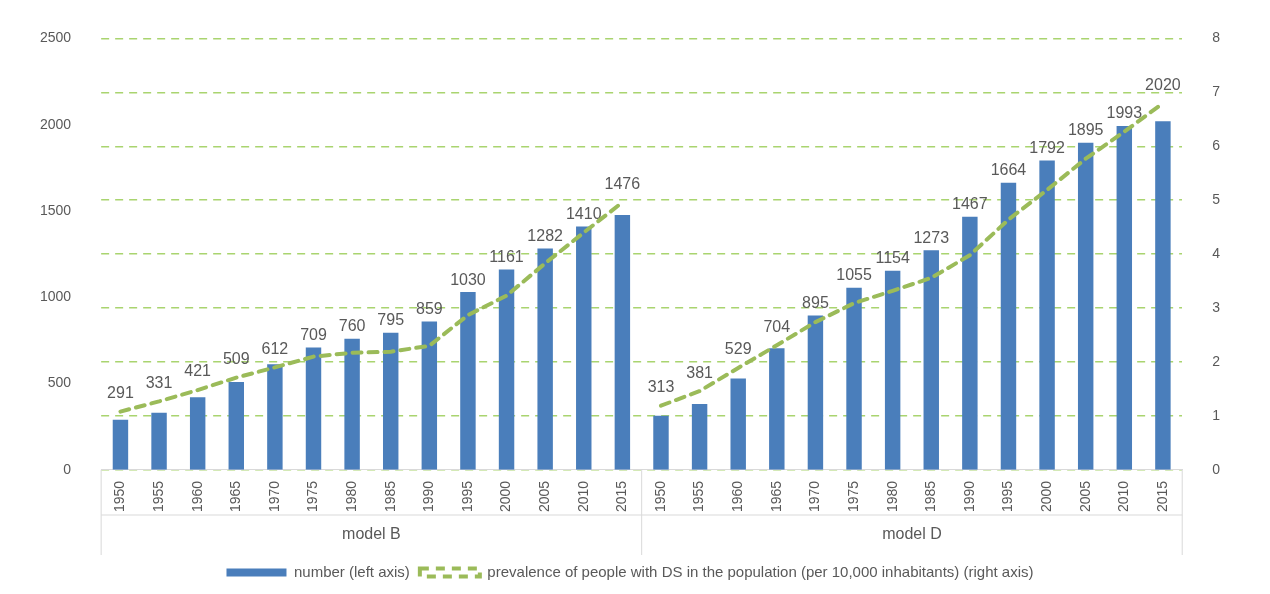 Image resolution: width=1270 pixels, height=594 pixels. I want to click on data-label: 795, so click(391, 320).